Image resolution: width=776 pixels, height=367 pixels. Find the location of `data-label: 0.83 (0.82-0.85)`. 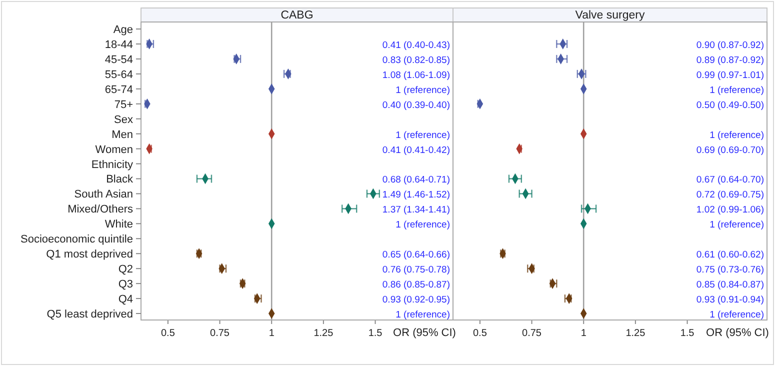

data-label: 0.83 (0.82-0.85) is located at coordinates (416, 60).